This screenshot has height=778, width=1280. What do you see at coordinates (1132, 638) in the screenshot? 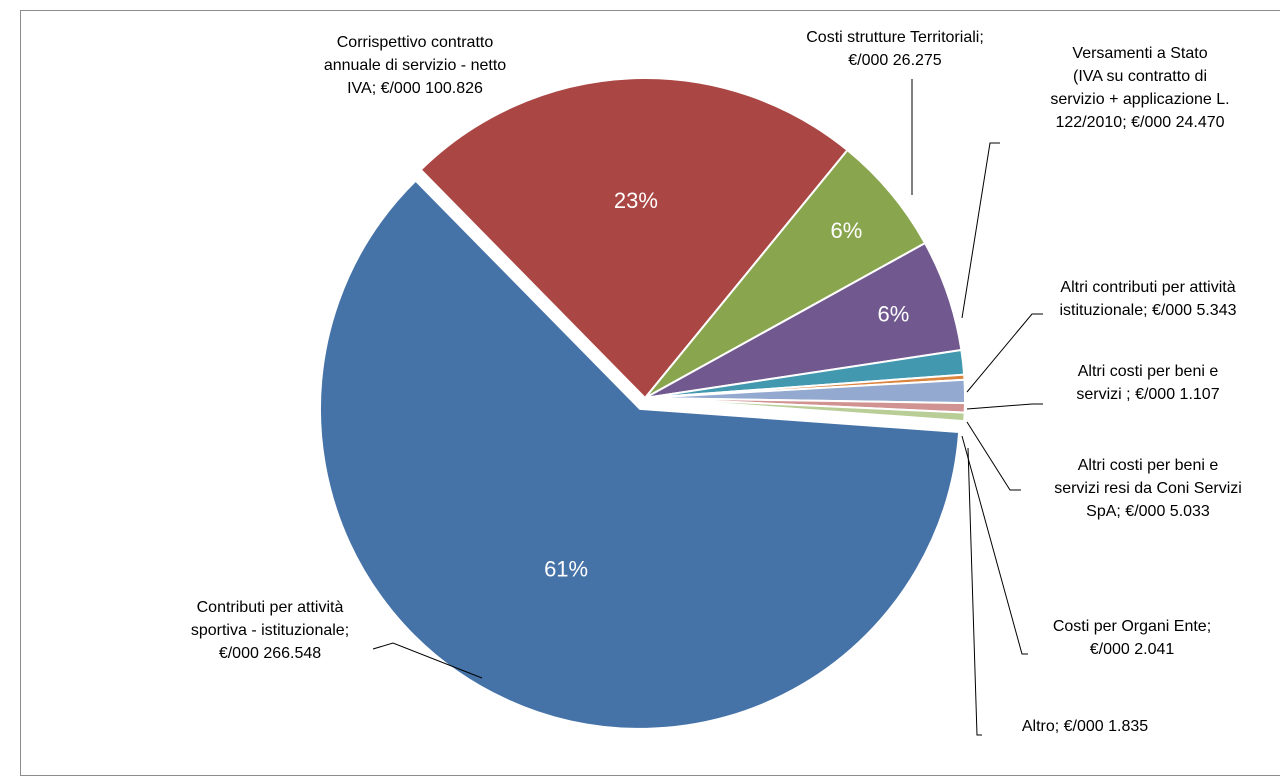
I see `slice-callout-label: Costi per Organi Ente; €/000 2.041` at bounding box center [1132, 638].